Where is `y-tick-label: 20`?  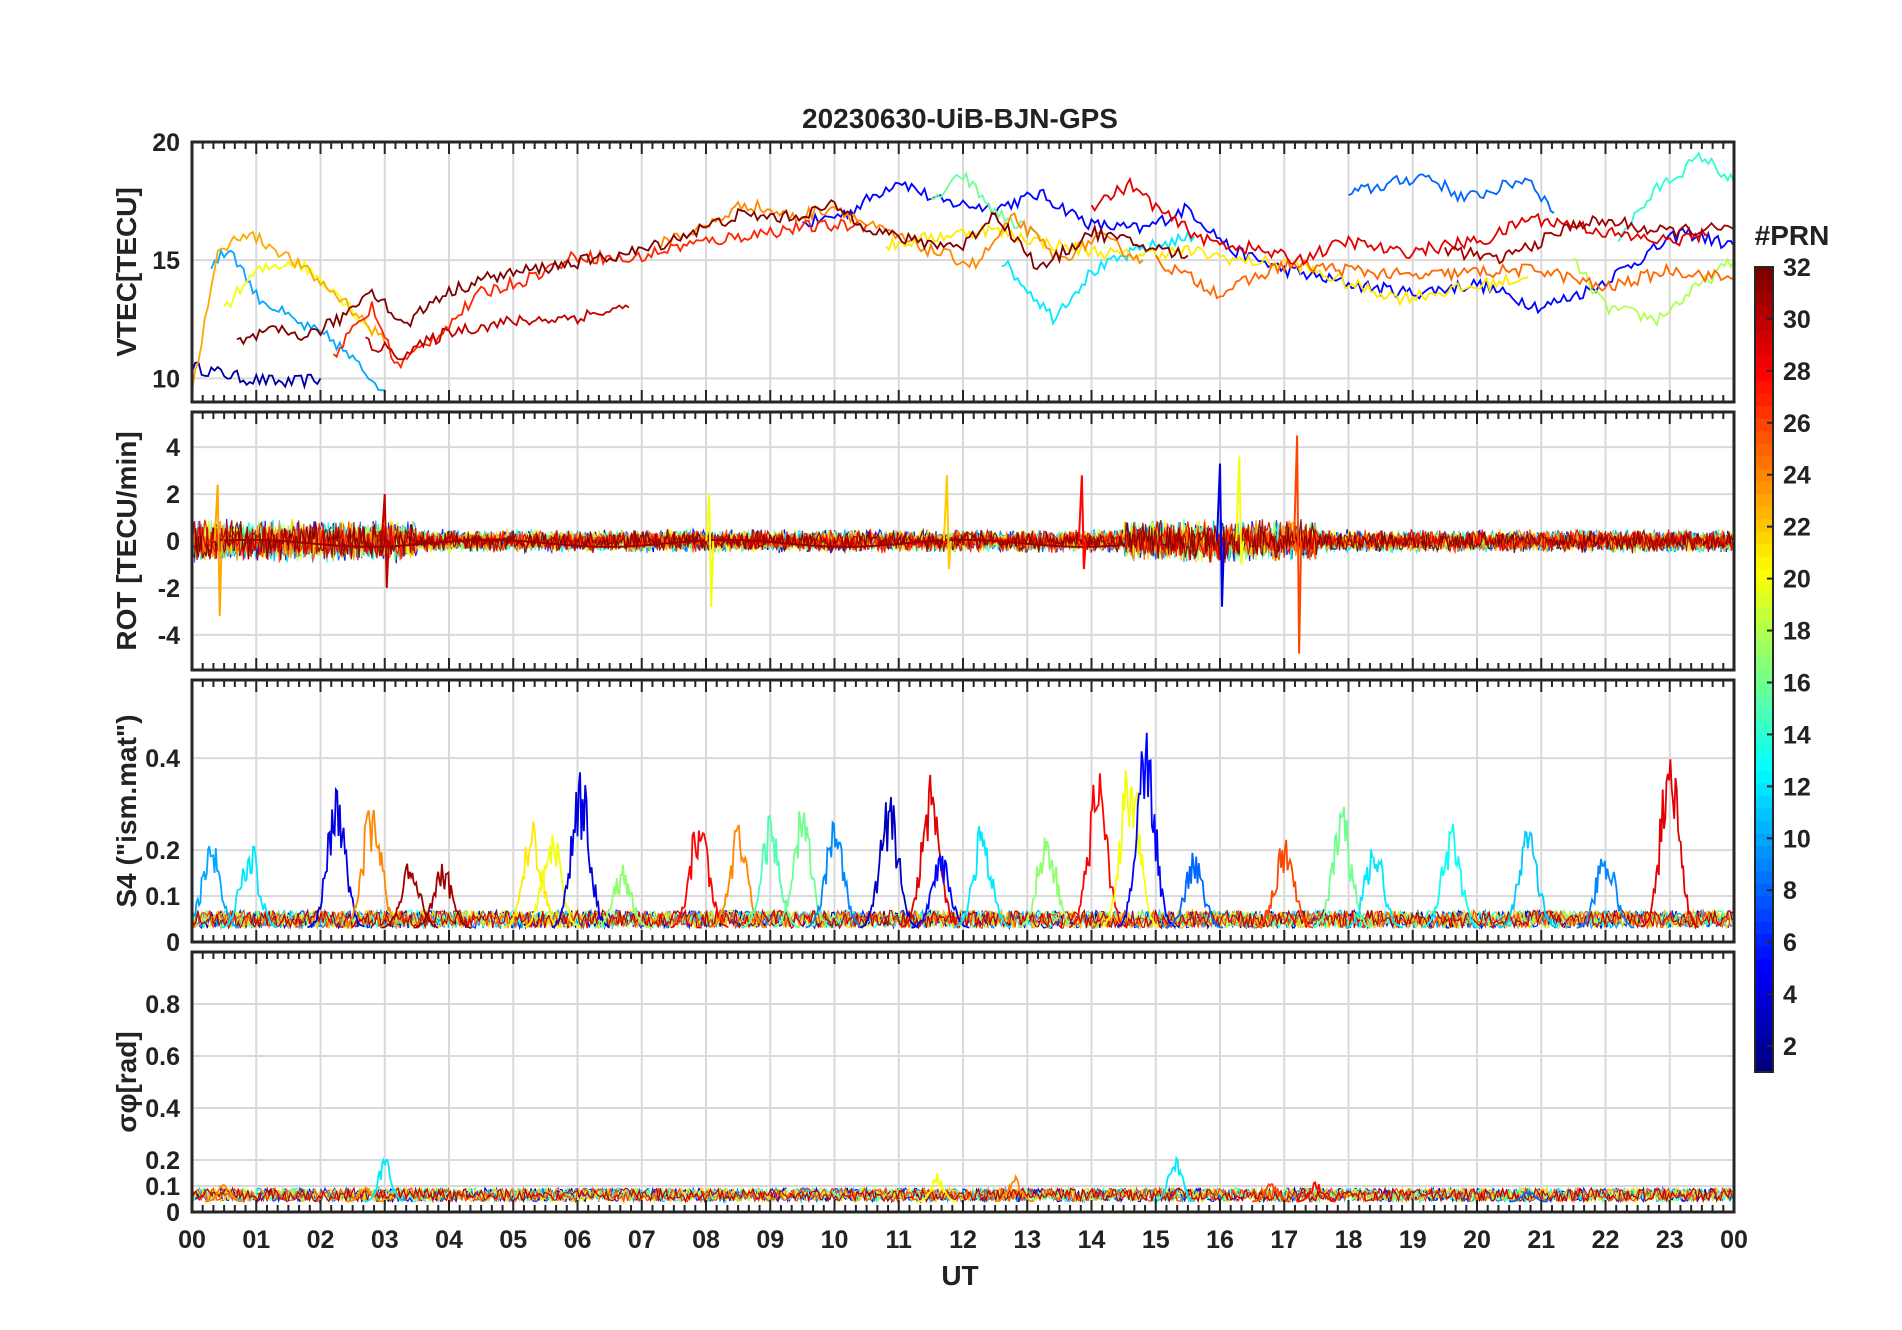
y-tick-label: 20 is located at coordinates (166, 143).